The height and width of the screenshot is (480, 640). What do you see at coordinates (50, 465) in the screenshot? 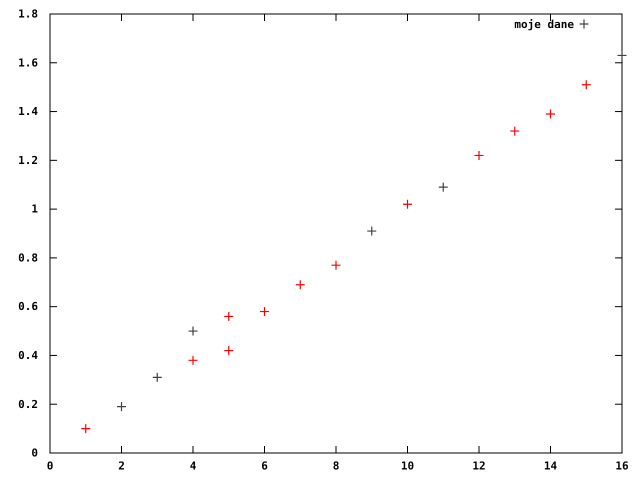
I see `x-tick-label: 0` at bounding box center [50, 465].